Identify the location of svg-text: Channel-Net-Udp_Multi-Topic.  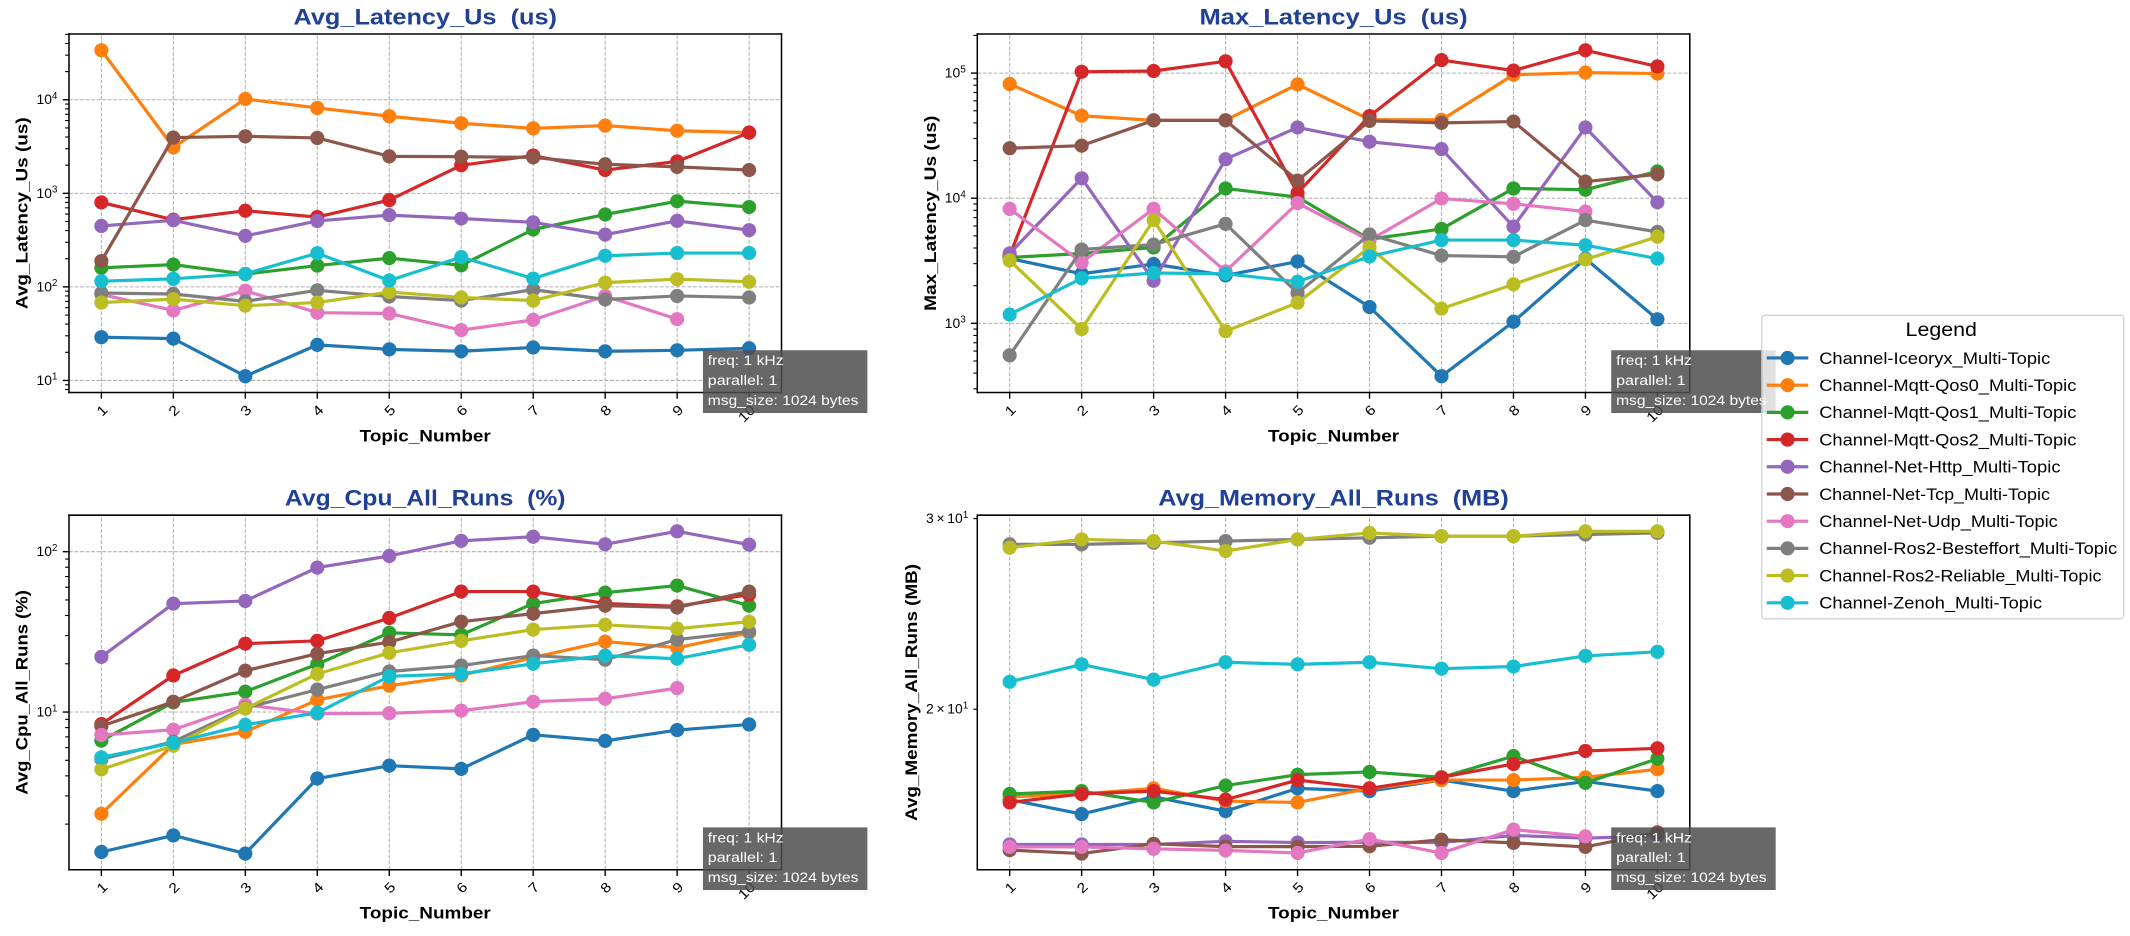
(1938, 521).